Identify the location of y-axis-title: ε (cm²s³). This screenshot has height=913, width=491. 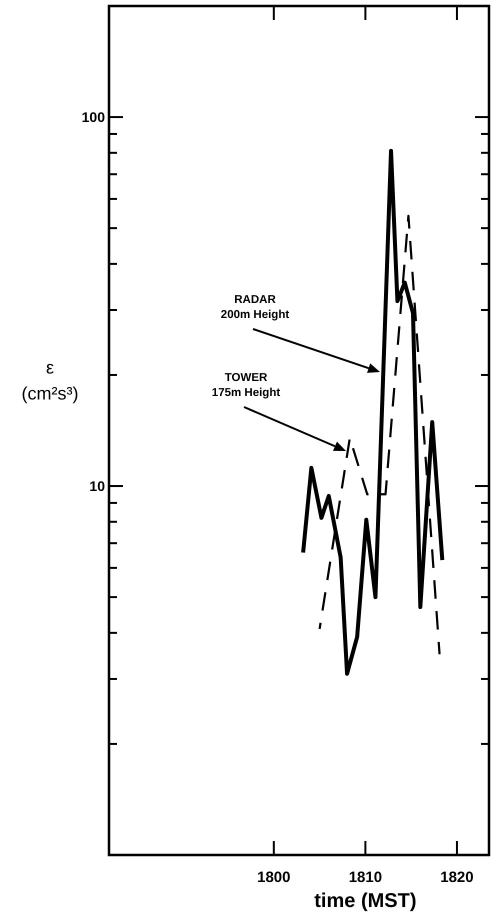
(50, 381).